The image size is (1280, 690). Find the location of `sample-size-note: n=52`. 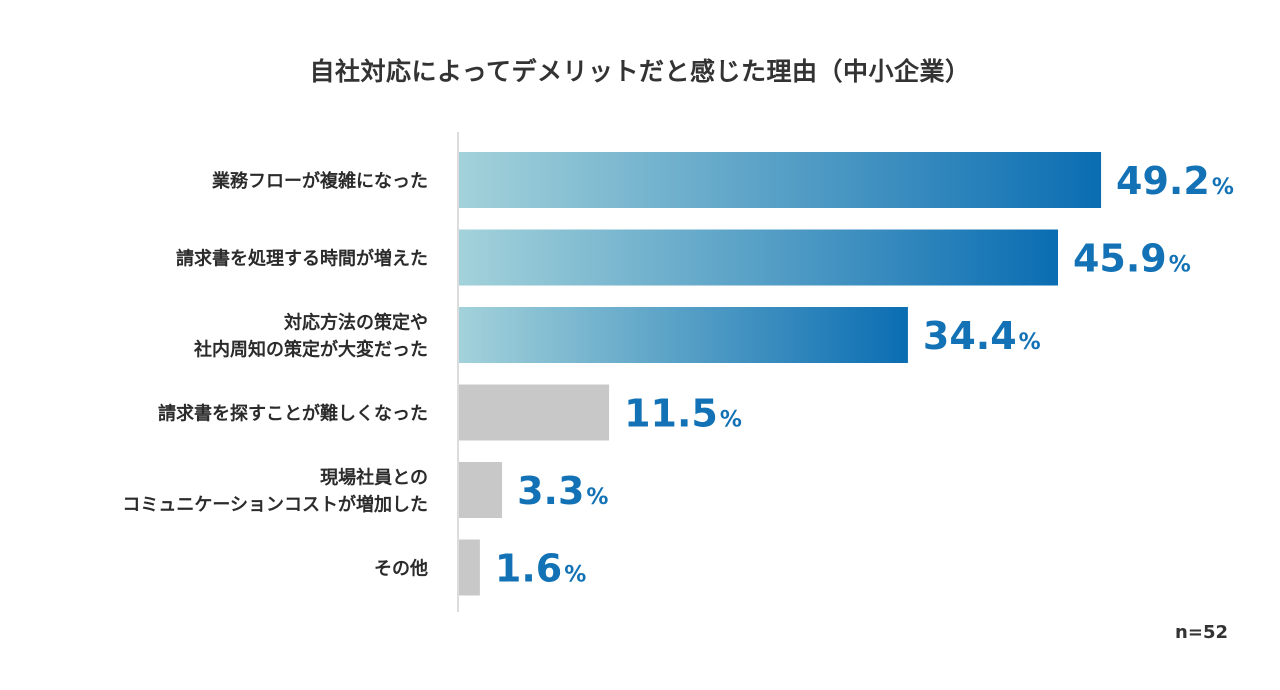

sample-size-note: n=52 is located at coordinates (1201, 632).